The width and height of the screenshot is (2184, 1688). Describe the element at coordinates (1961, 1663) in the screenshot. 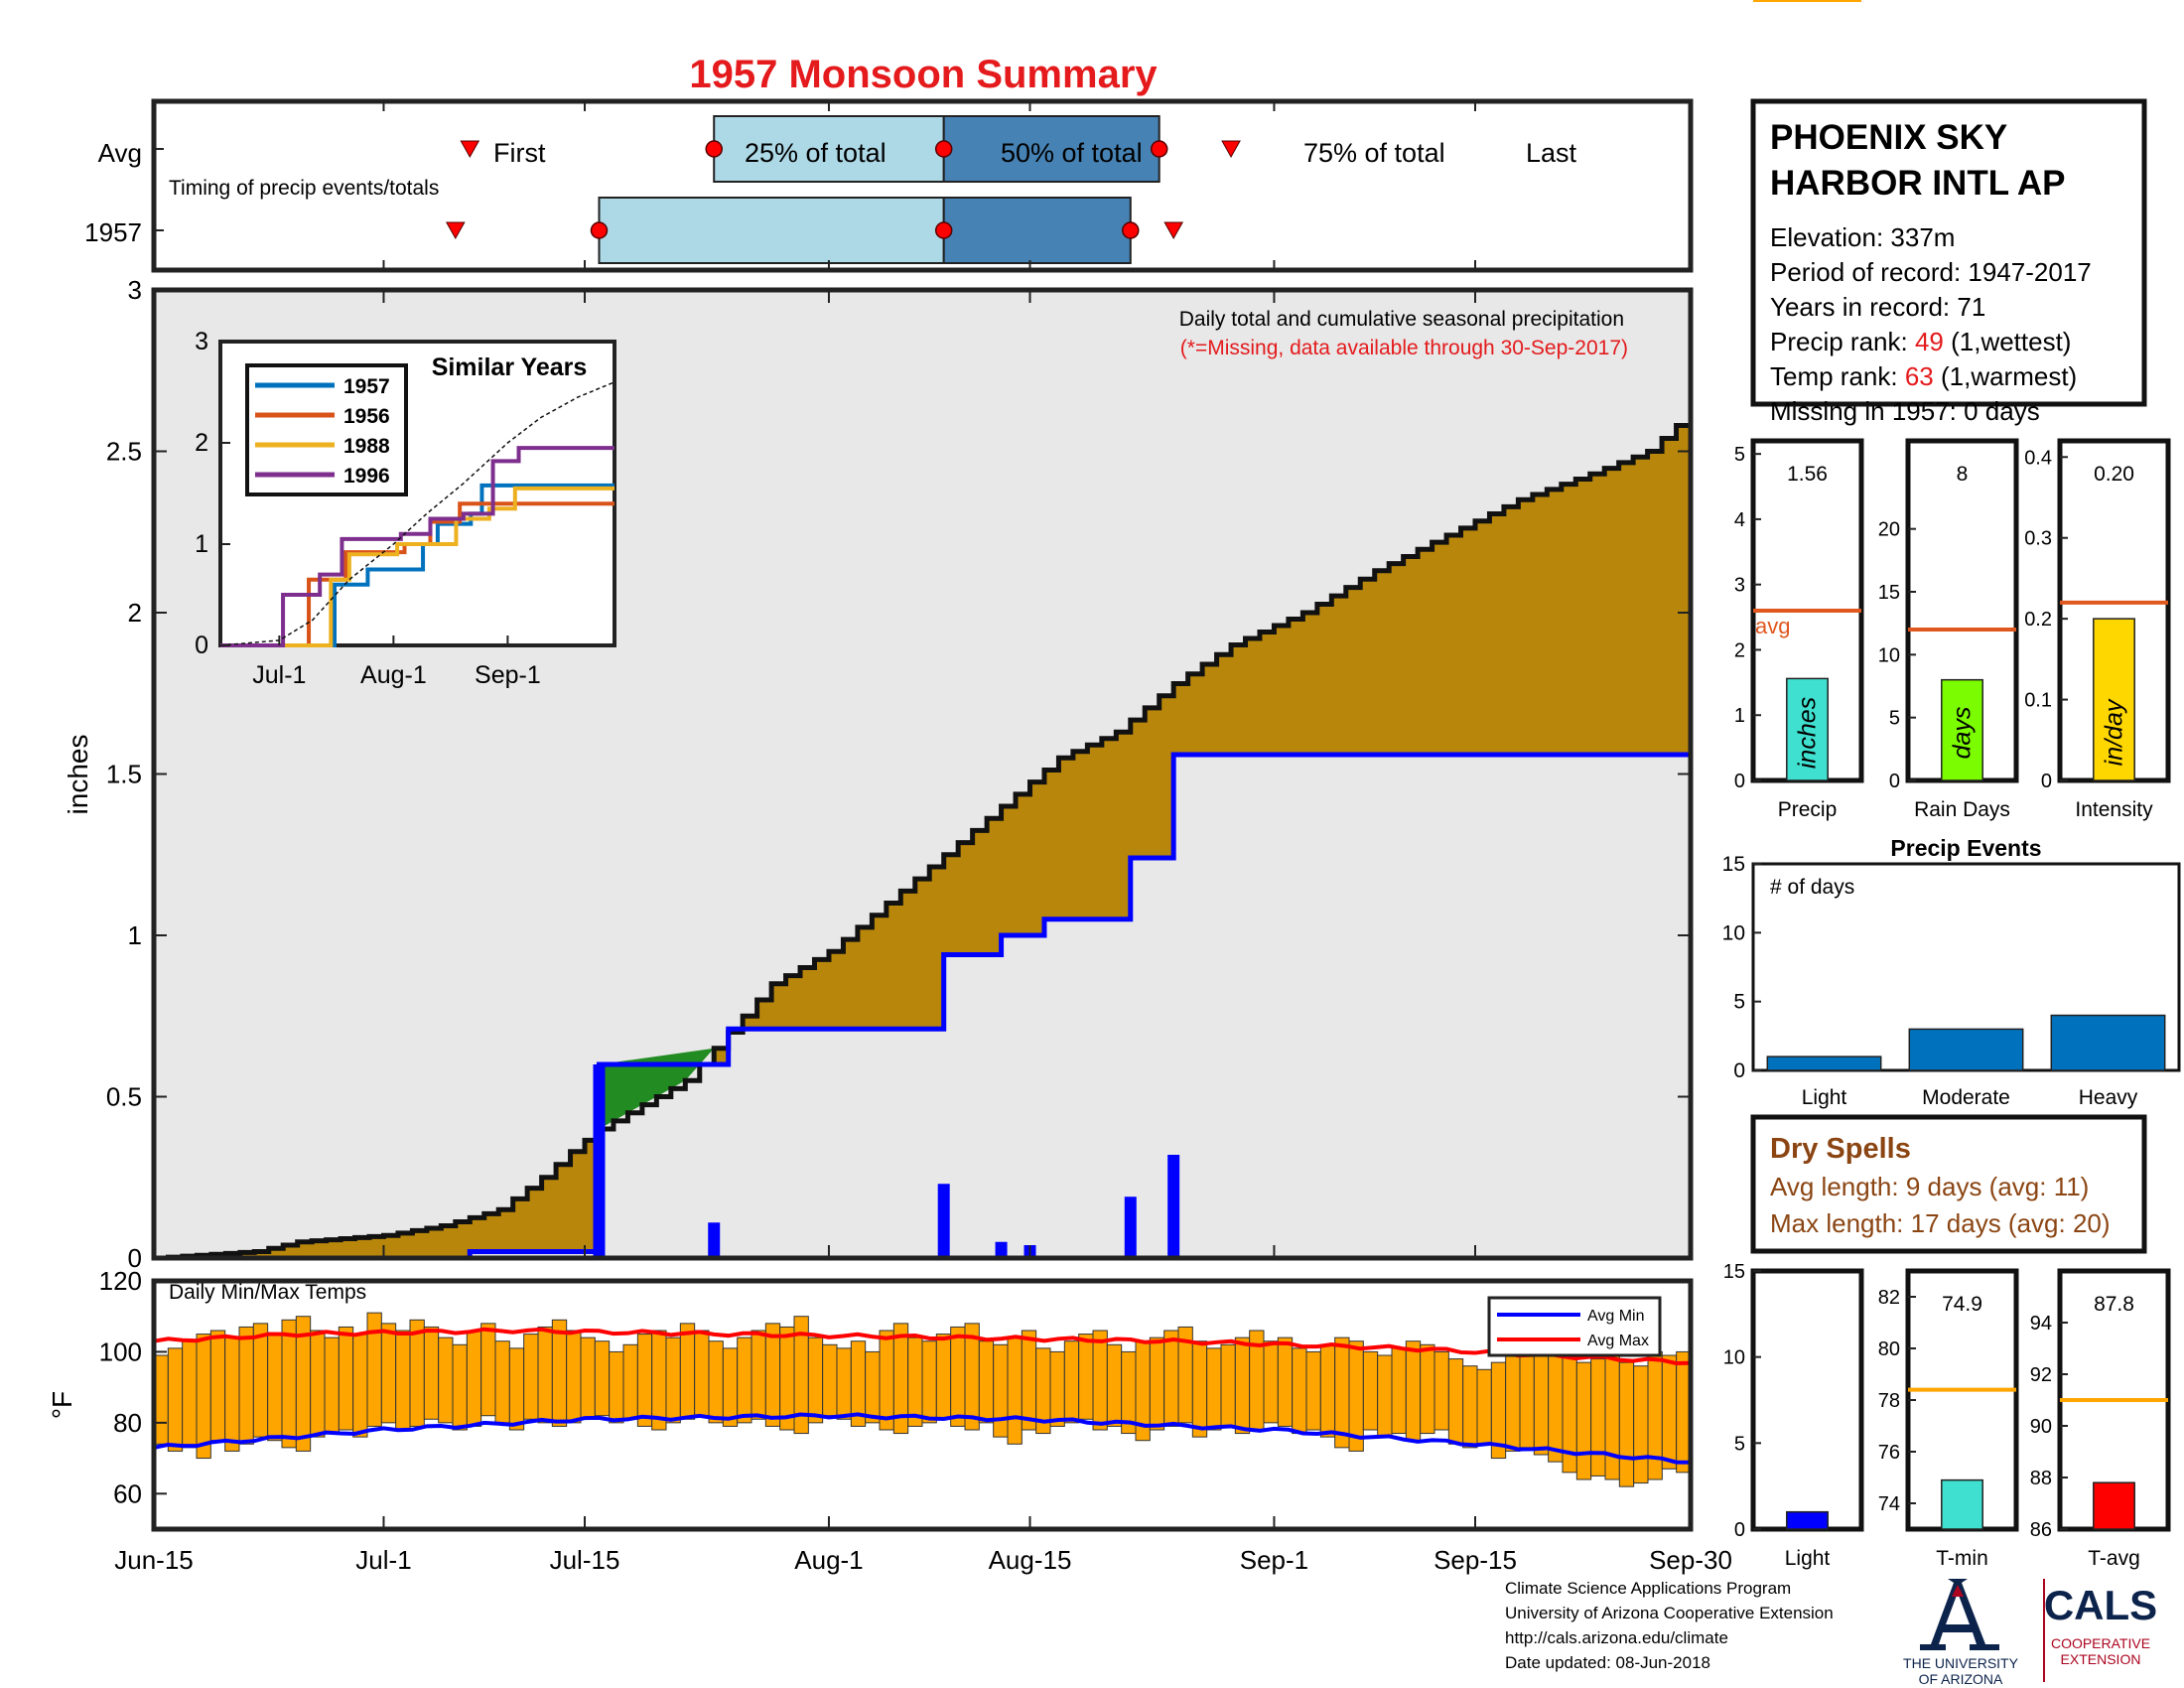

I see `ua-logo-line1: THE UNIVERSITY` at that location.